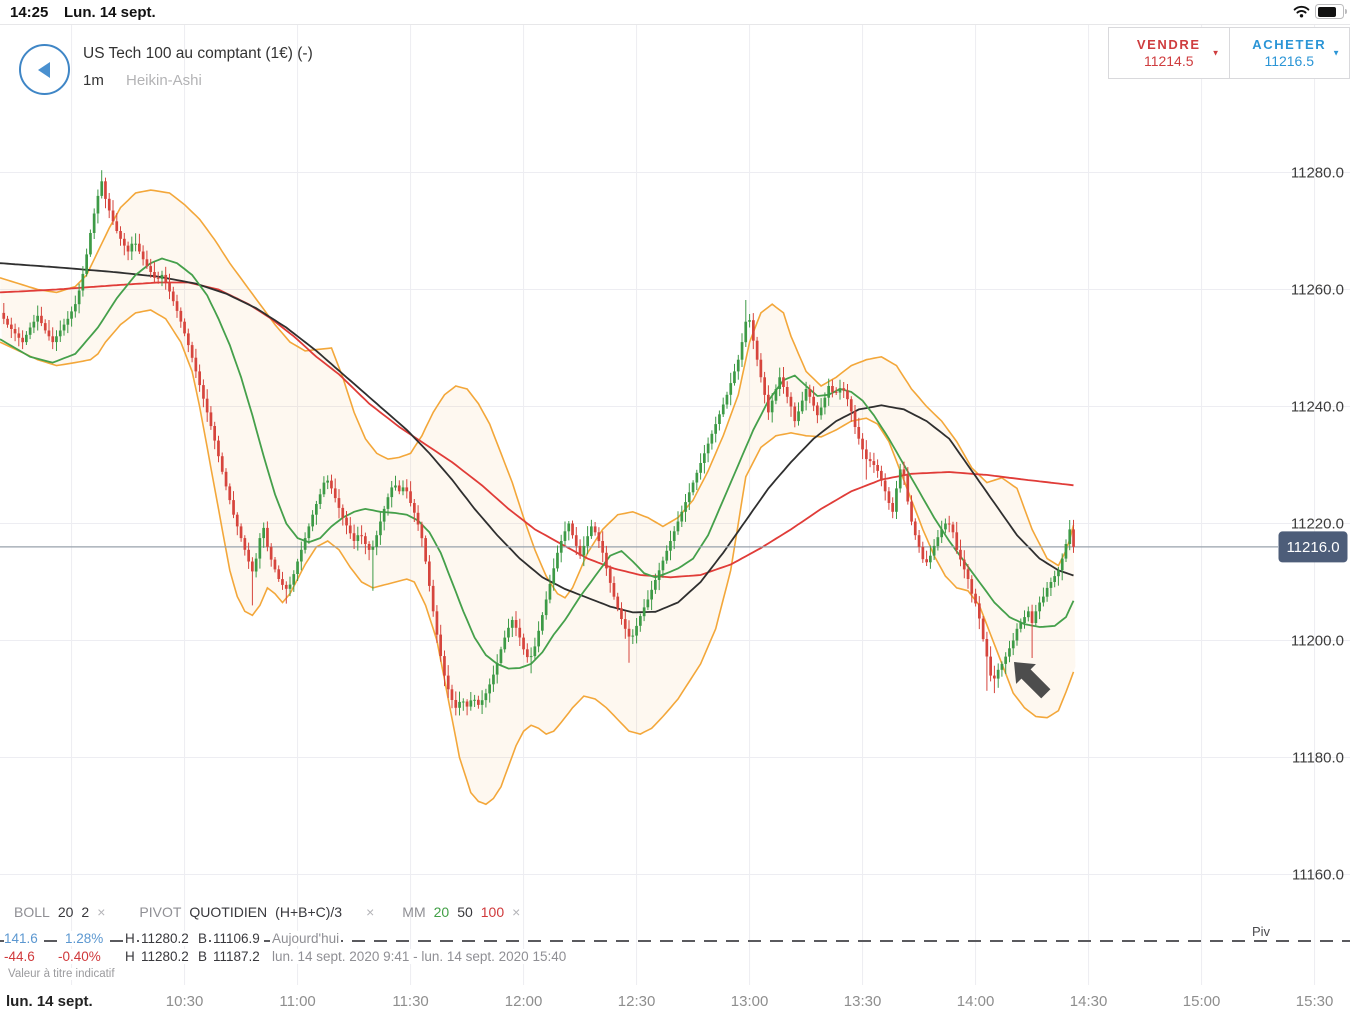 The image size is (1350, 1013). What do you see at coordinates (1215, 53) in the screenshot?
I see `sell-caret-icon: ▼` at bounding box center [1215, 53].